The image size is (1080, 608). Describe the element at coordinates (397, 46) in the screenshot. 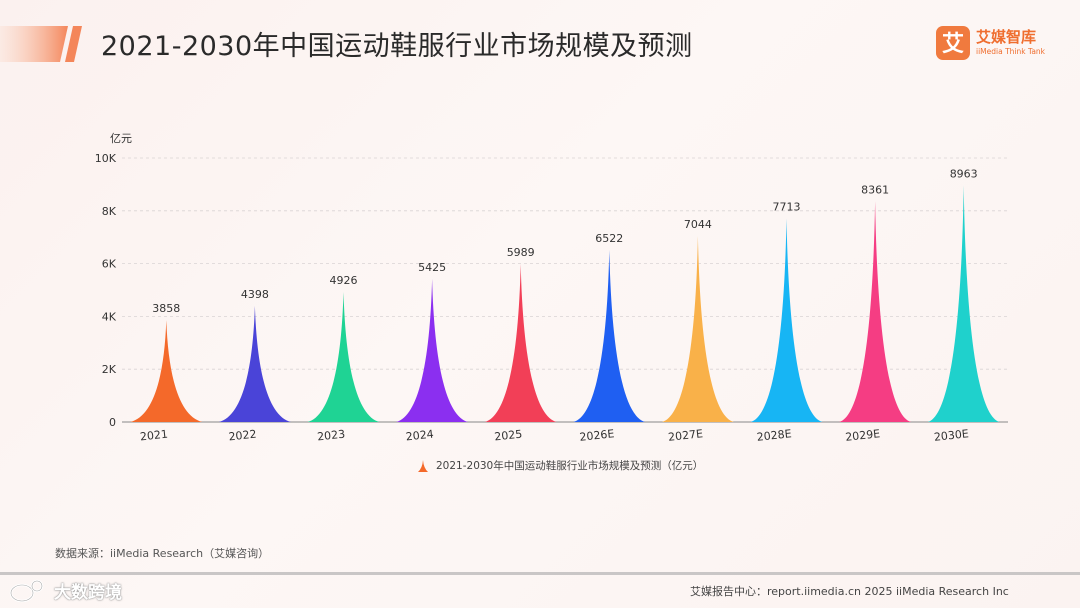

I see `page-title: 2021-2030年中国运动鞋服行业市场规模及预测` at that location.